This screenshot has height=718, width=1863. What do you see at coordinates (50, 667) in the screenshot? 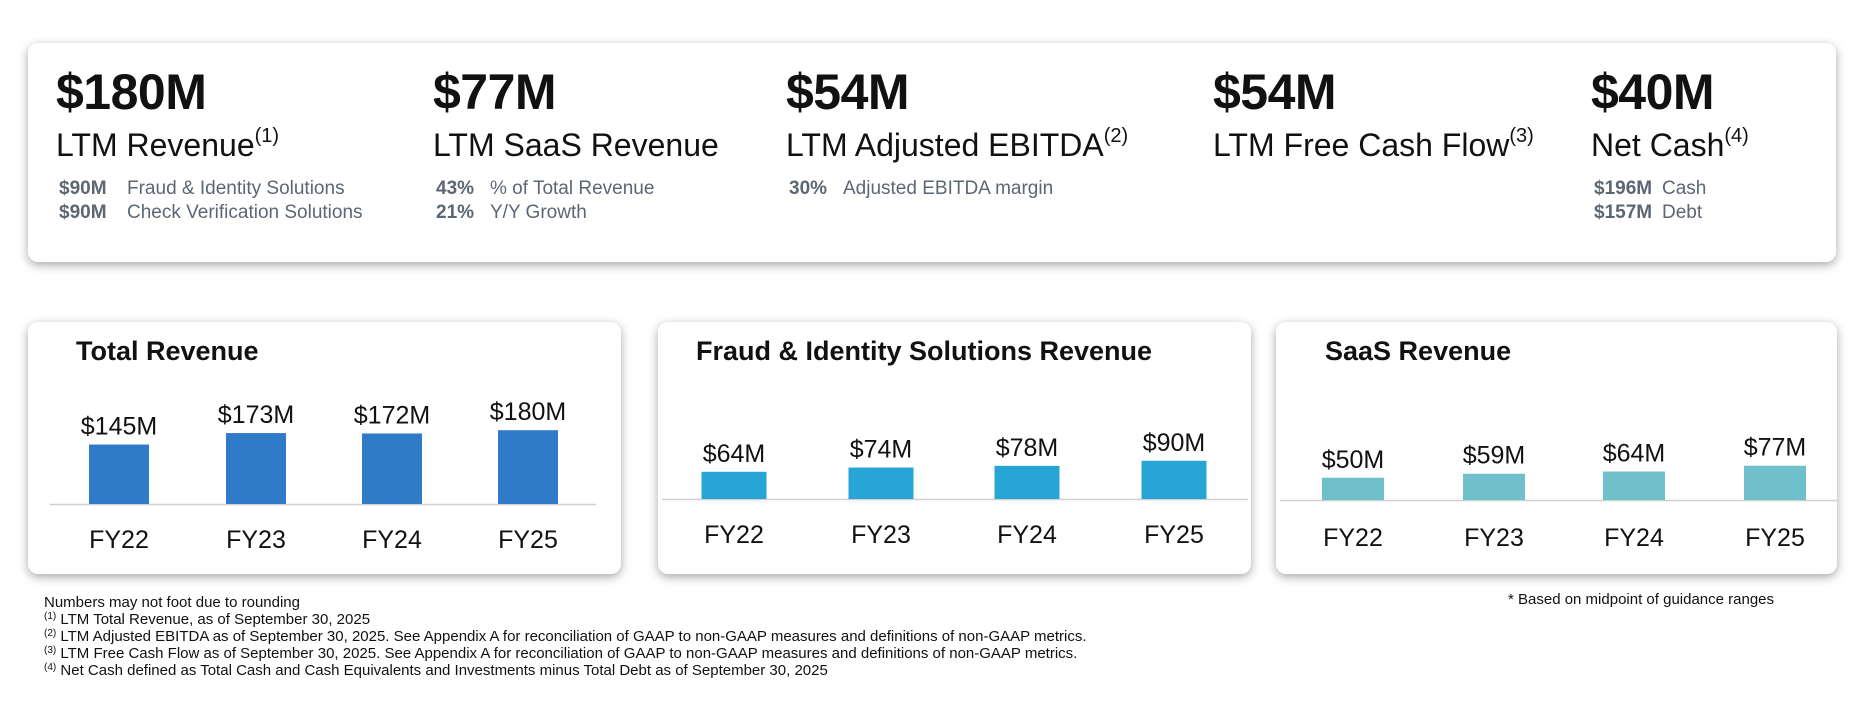
I see `footnote-marker: (4)` at bounding box center [50, 667].